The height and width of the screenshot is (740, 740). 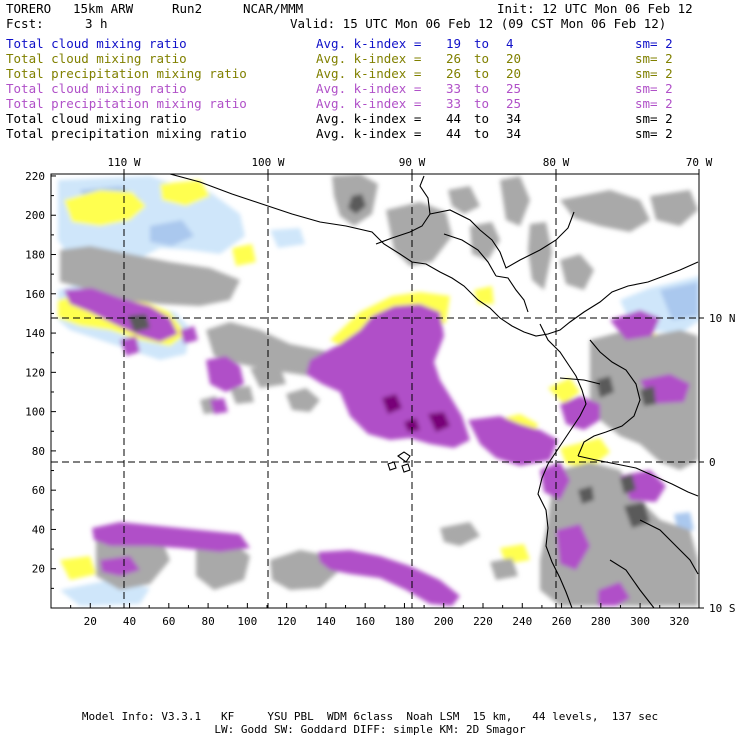 I want to click on x-tick-label: 20, so click(x=90, y=621).